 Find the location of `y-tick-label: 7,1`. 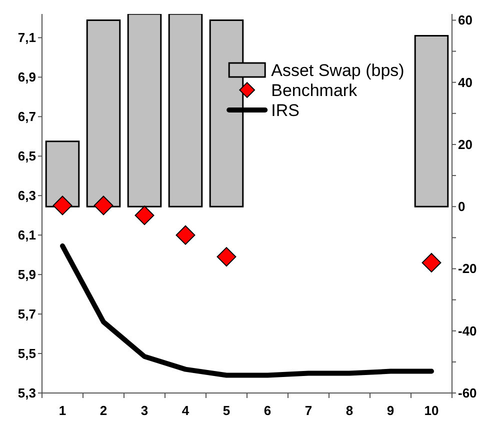

y-tick-label: 7,1 is located at coordinates (27, 38).